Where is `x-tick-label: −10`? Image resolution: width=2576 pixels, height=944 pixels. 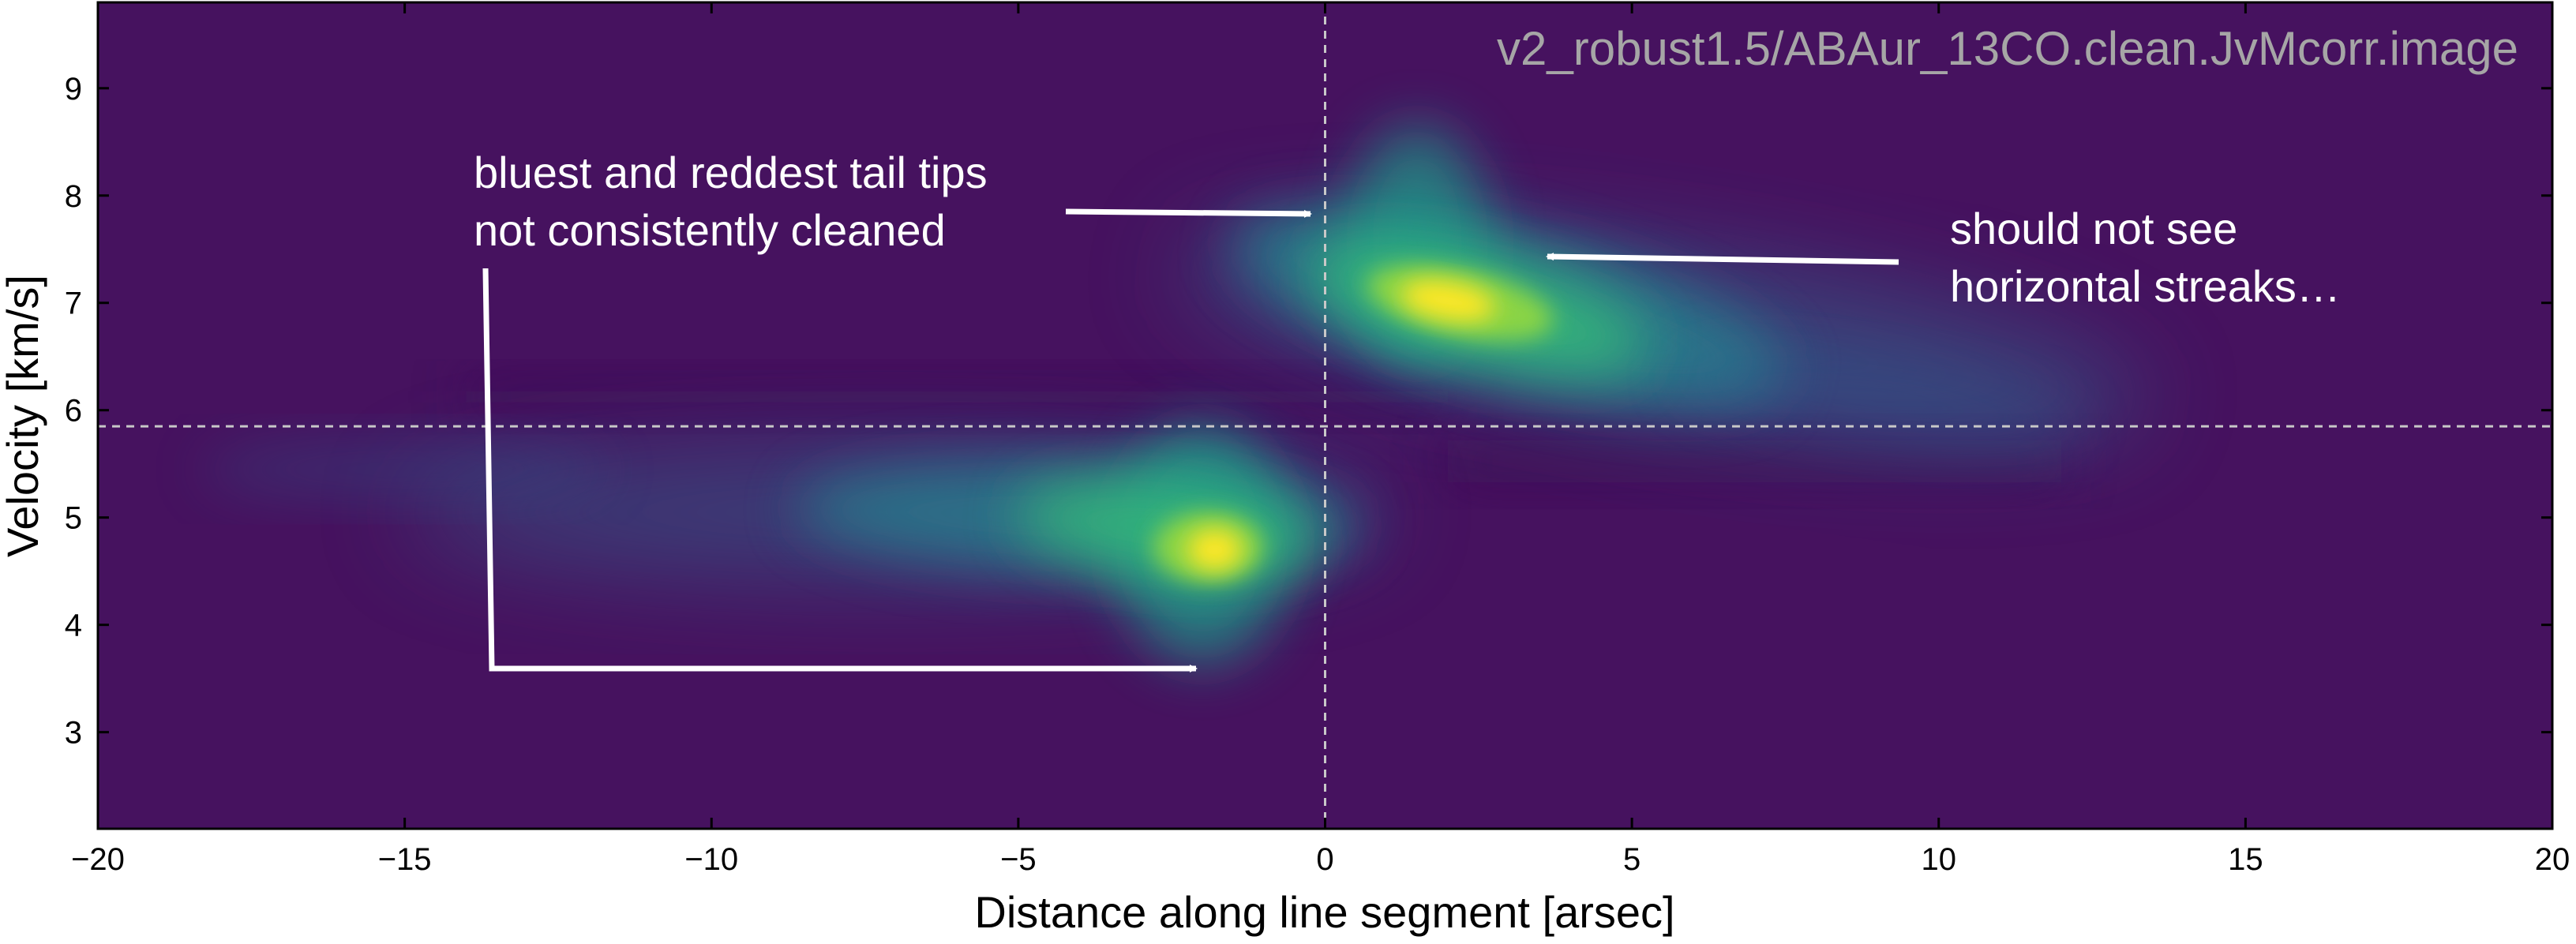 x-tick-label: −10 is located at coordinates (711, 859).